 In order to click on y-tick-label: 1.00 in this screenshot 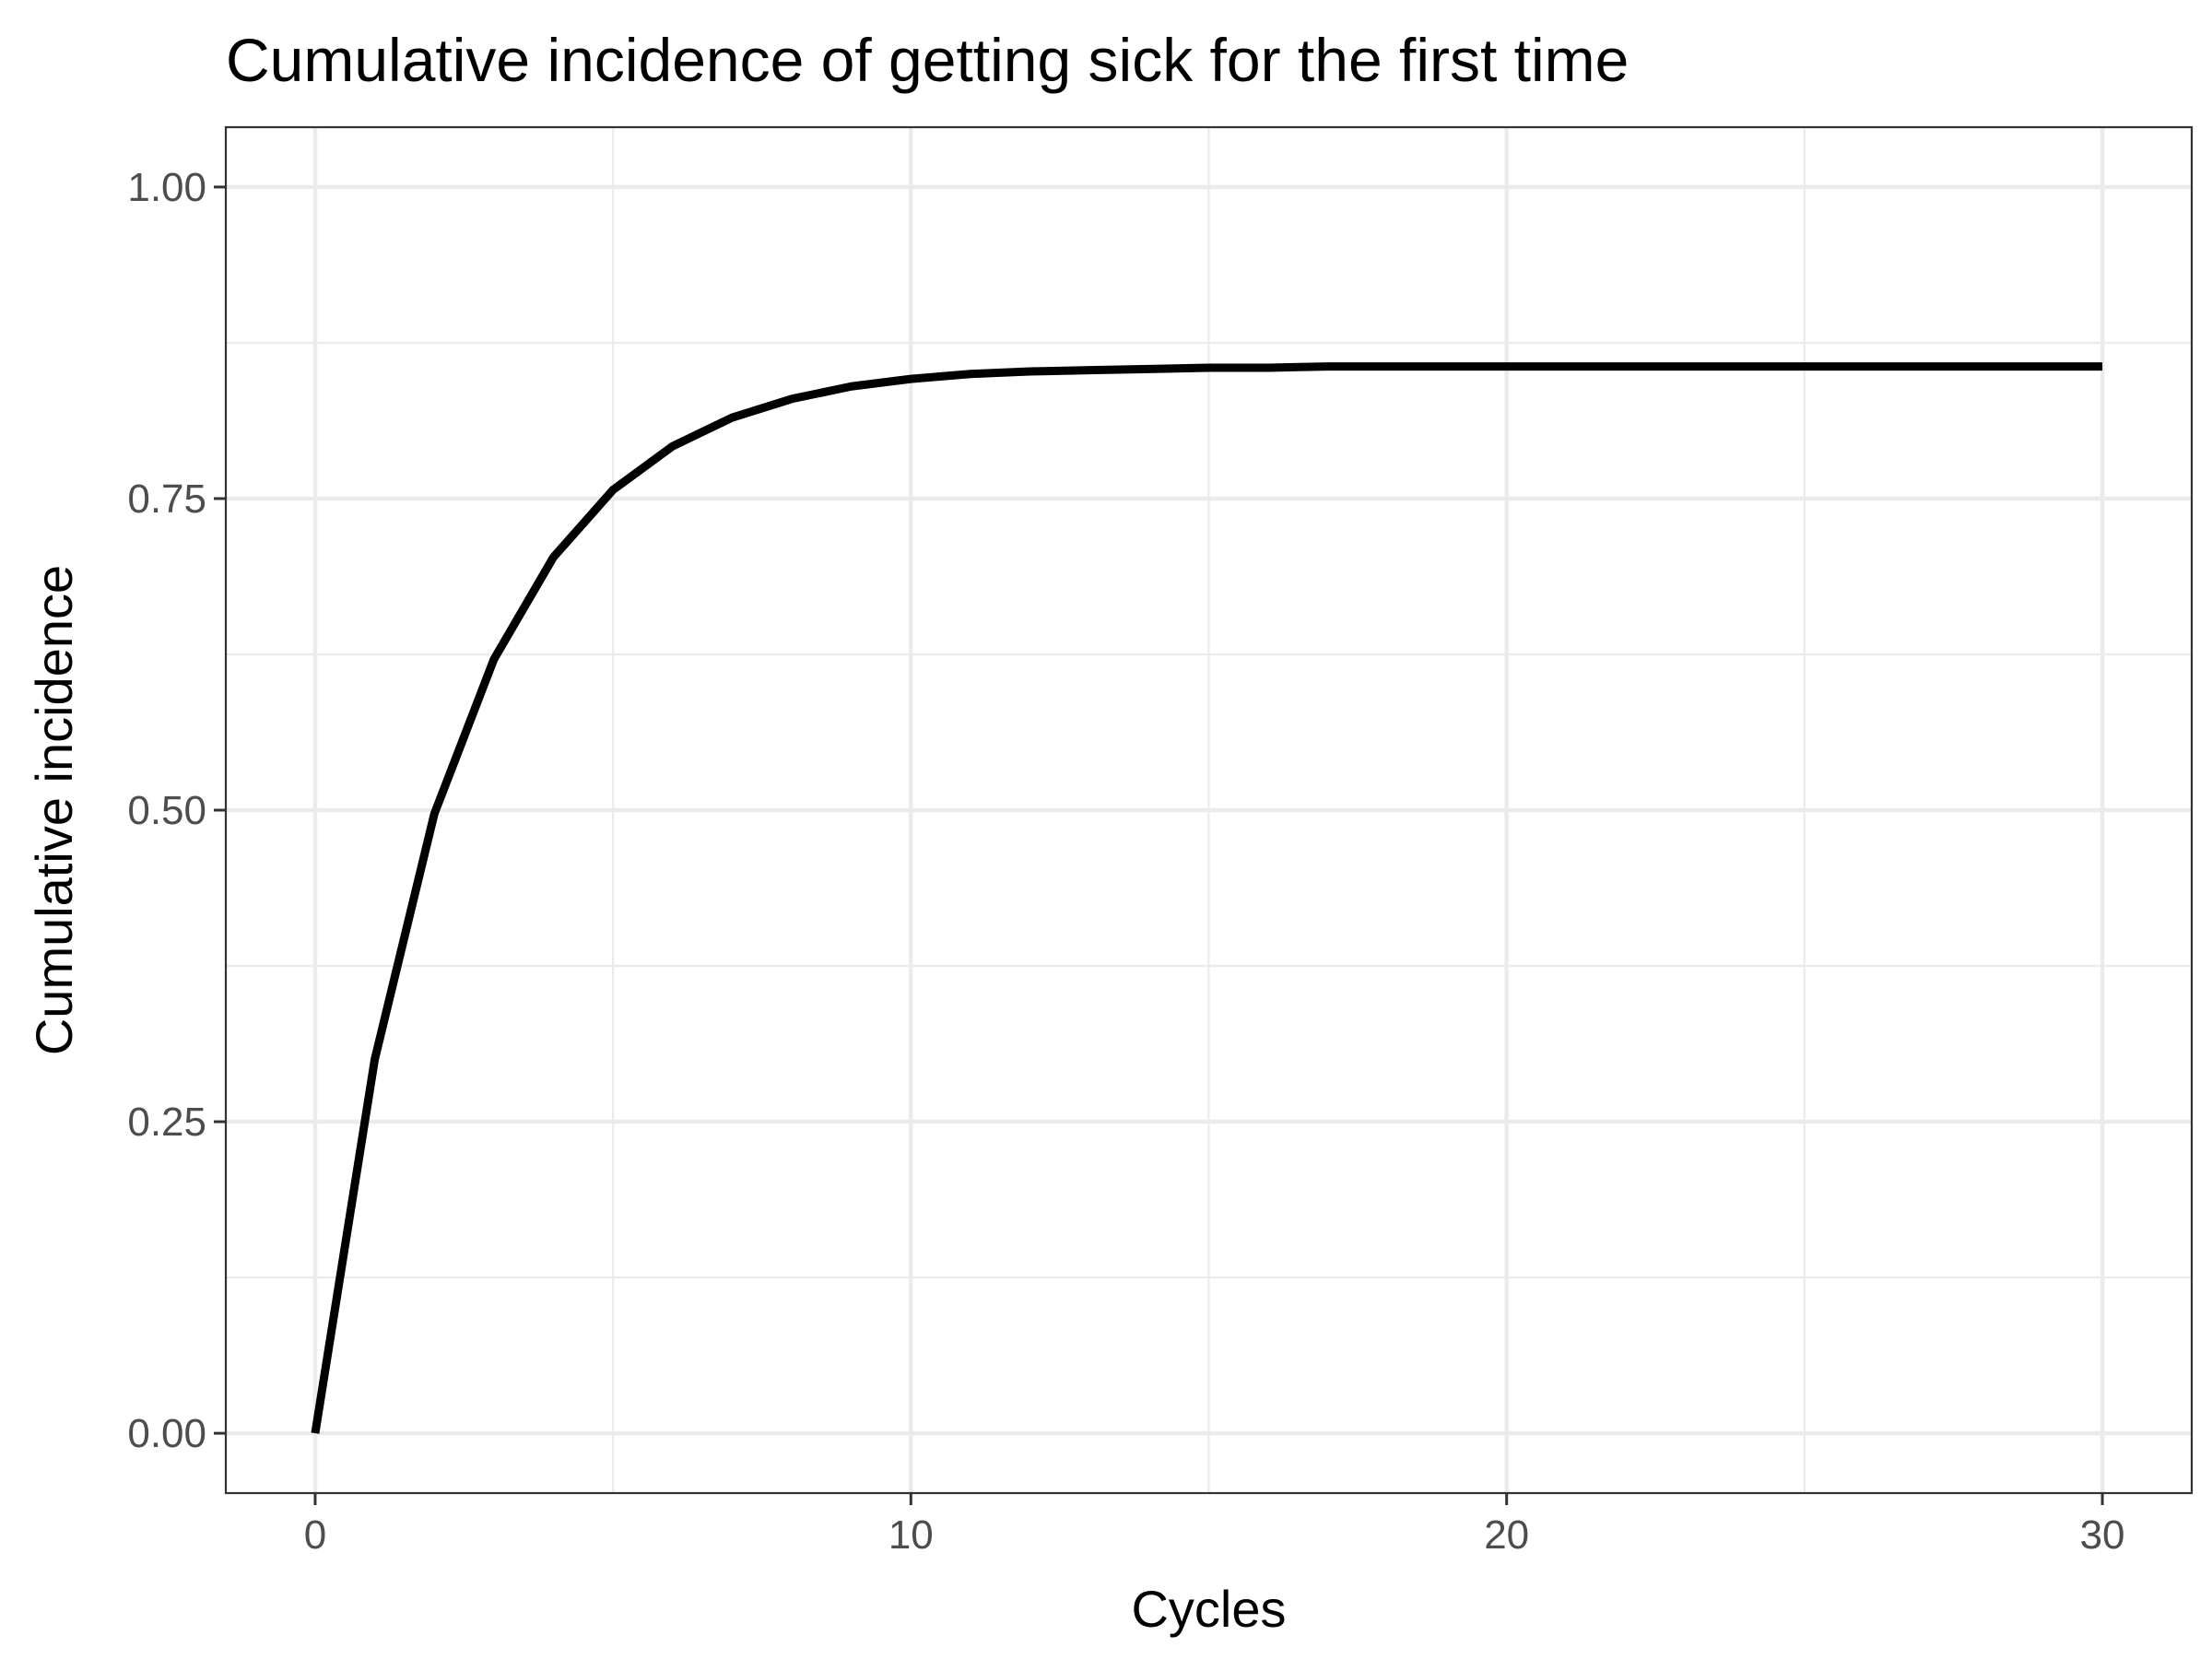, I will do `click(166, 187)`.